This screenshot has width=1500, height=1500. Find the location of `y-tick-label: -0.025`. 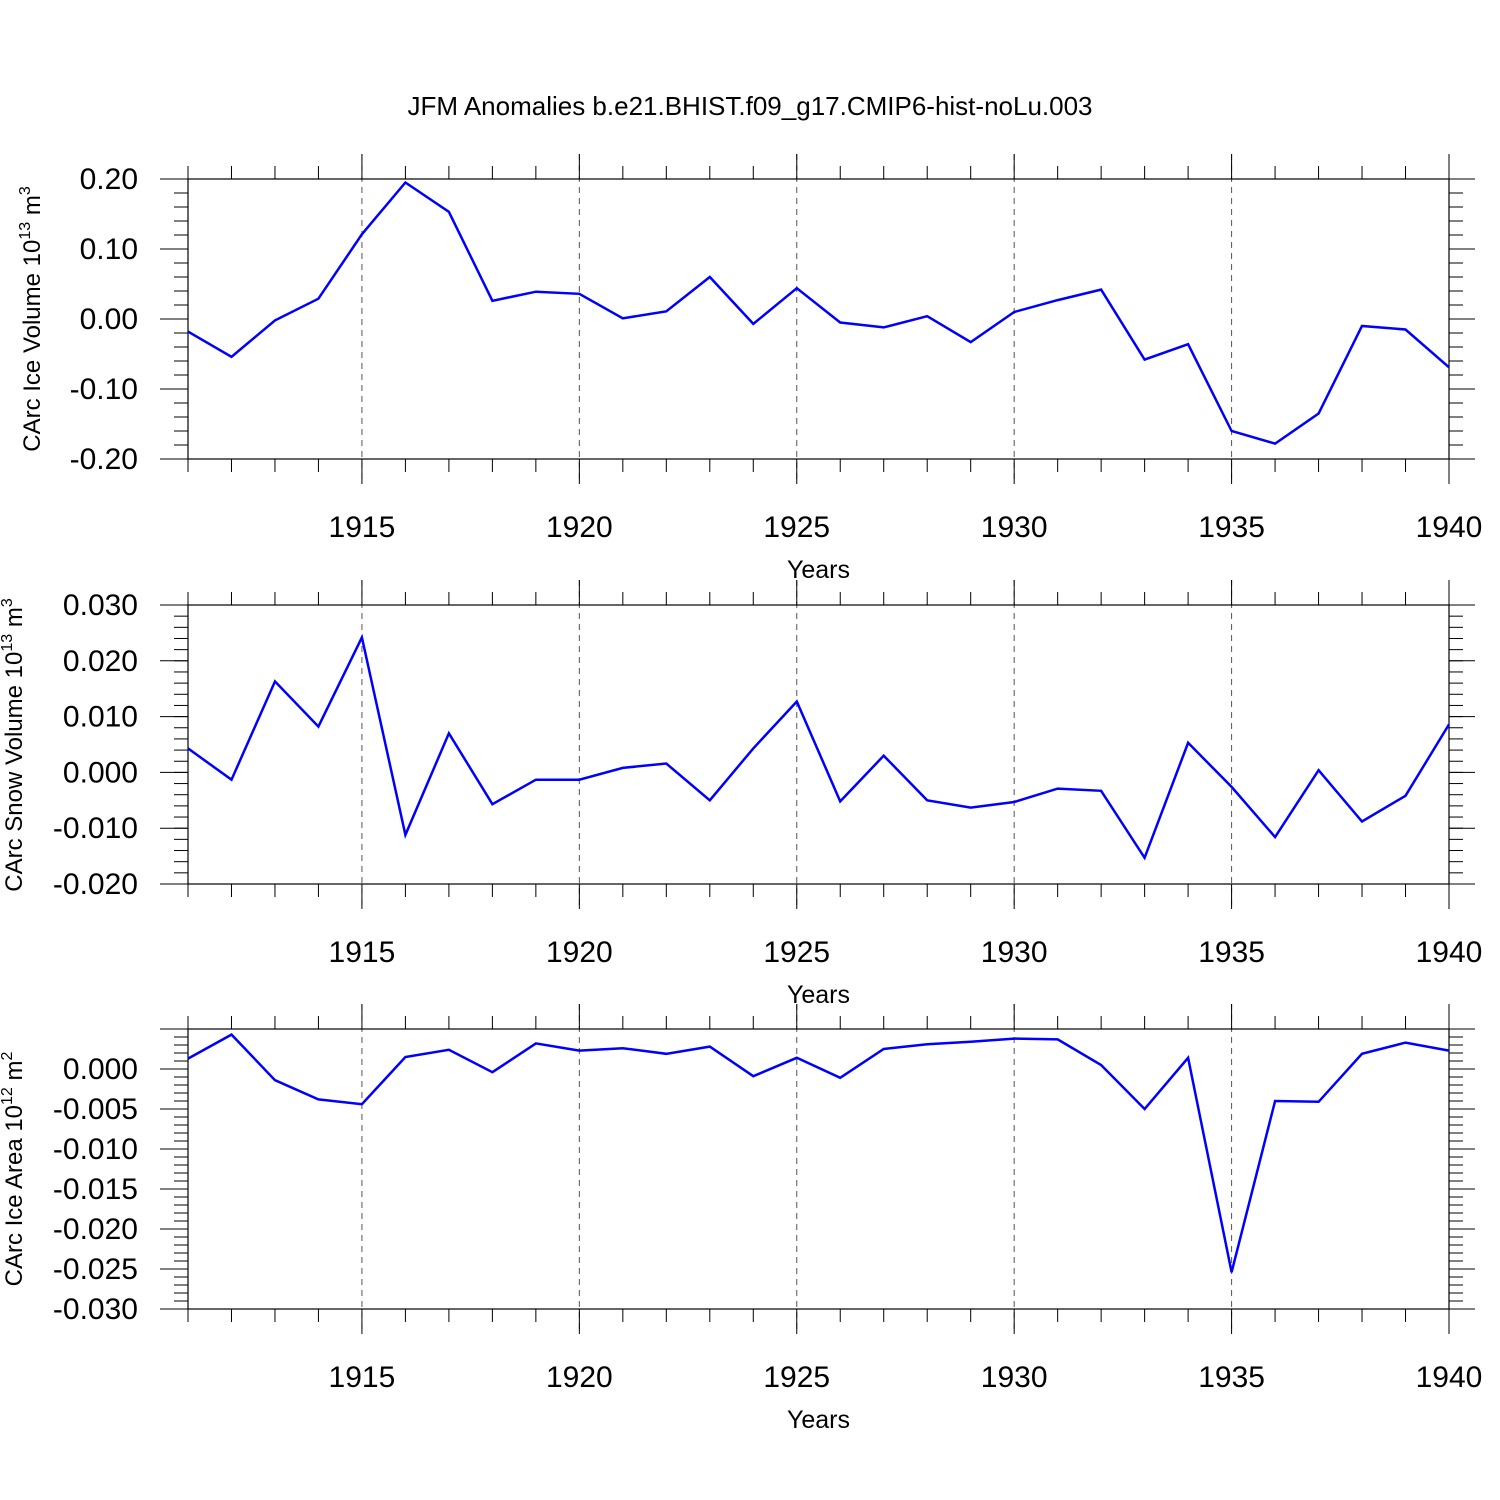

y-tick-label: -0.025 is located at coordinates (95, 1269).